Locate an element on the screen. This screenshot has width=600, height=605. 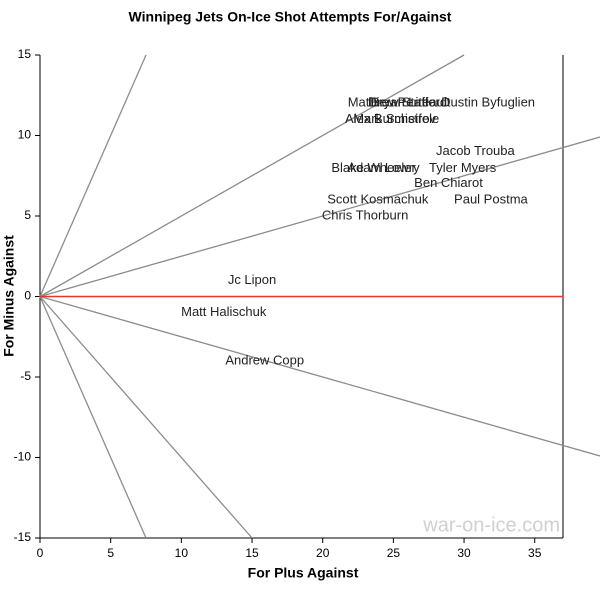
player-label: Tyler Myers is located at coordinates (463, 167).